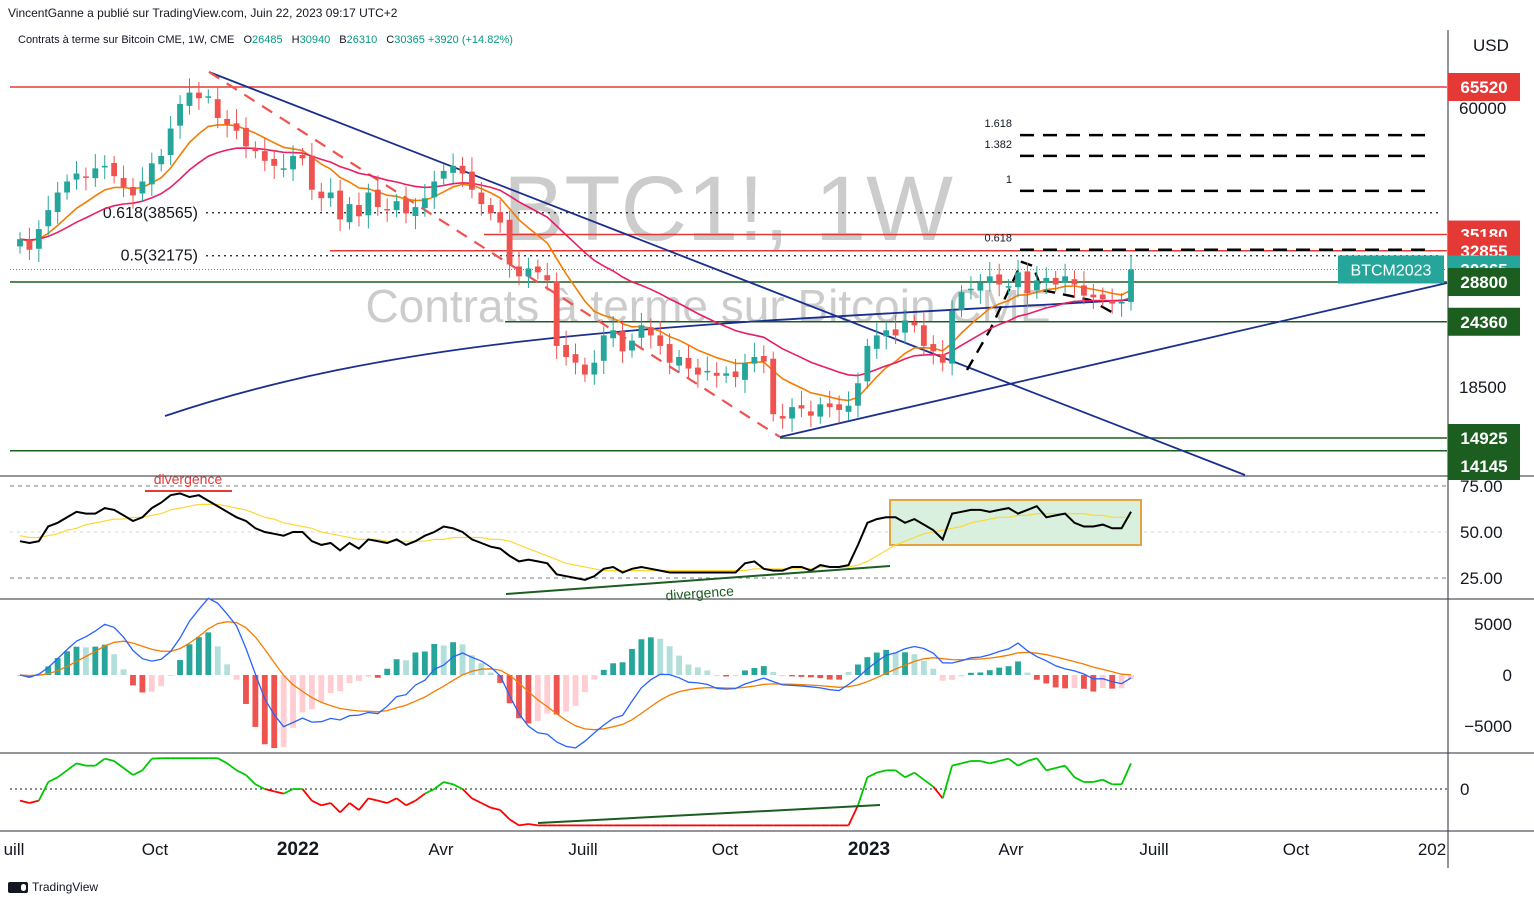  Describe the element at coordinates (1296, 849) in the screenshot. I see `time-tick-label: Oct` at that location.